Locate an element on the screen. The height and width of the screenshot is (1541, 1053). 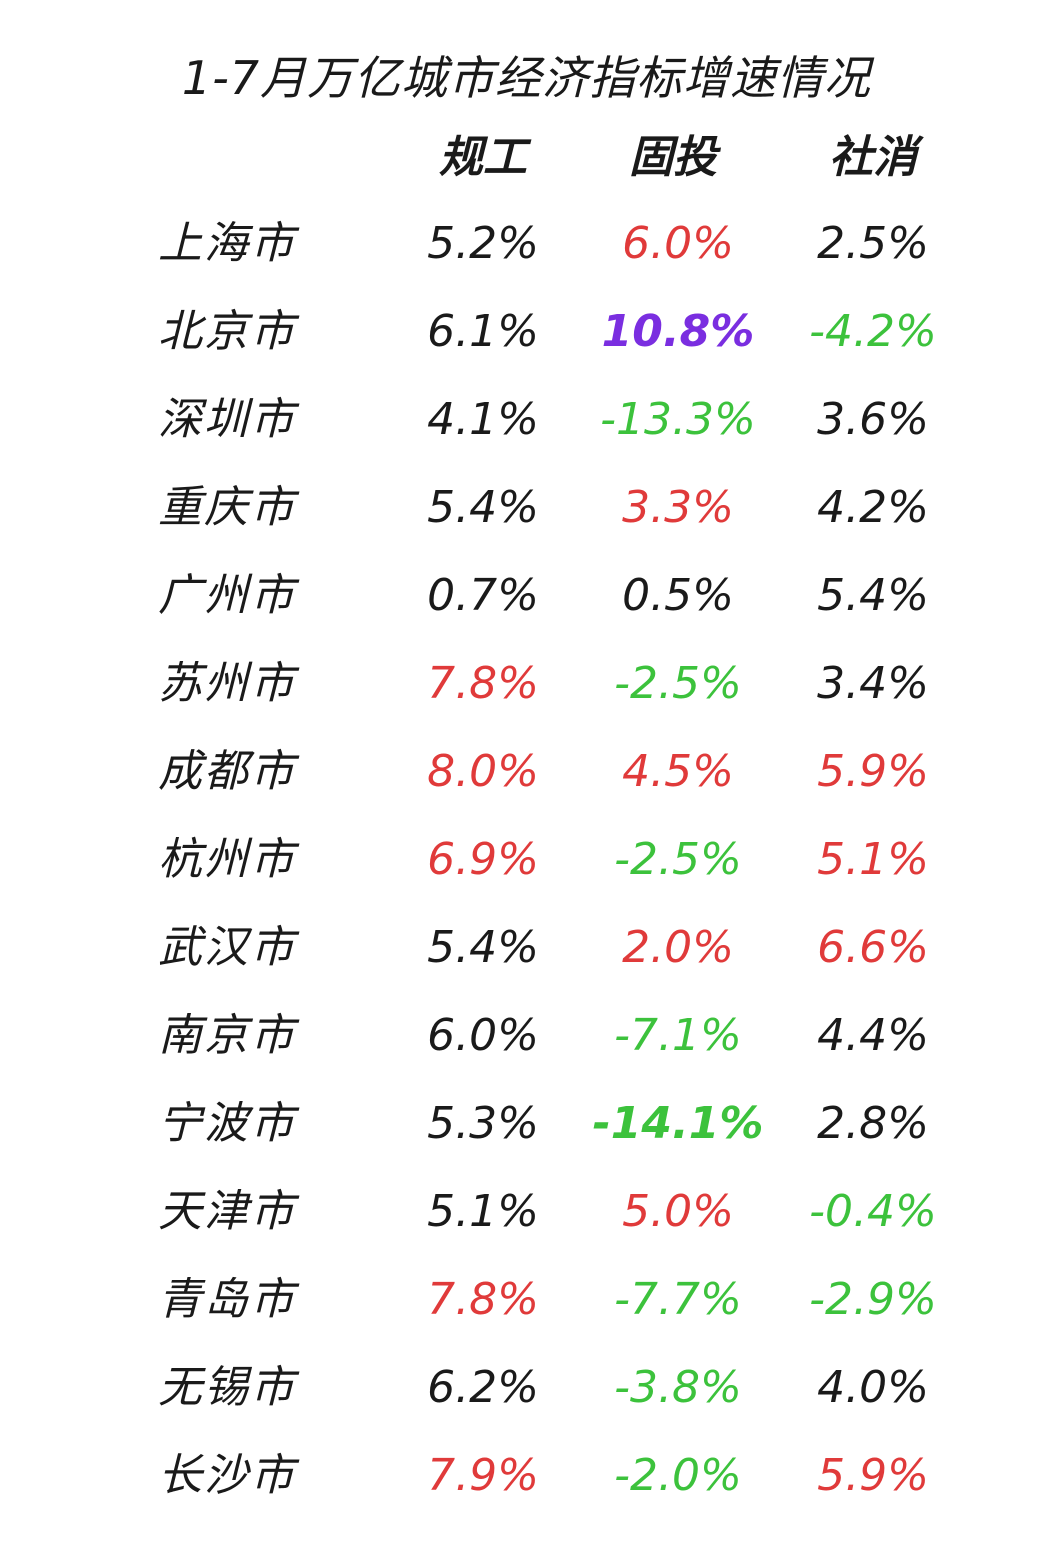
value-guigong: 5.1% is located at coordinates (483, 1211).